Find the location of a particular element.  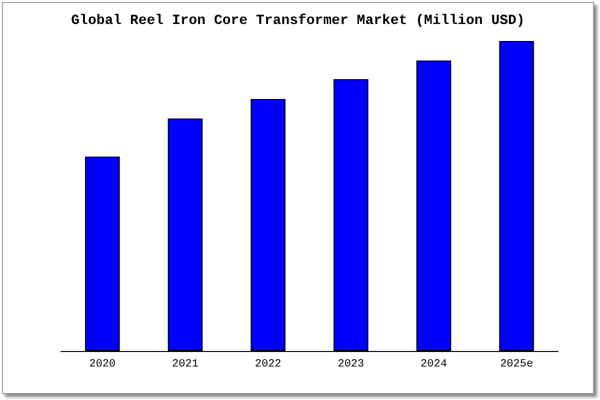

chart-title: Global Reel Iron Core Transformer Market (Million USD) is located at coordinates (298, 21).